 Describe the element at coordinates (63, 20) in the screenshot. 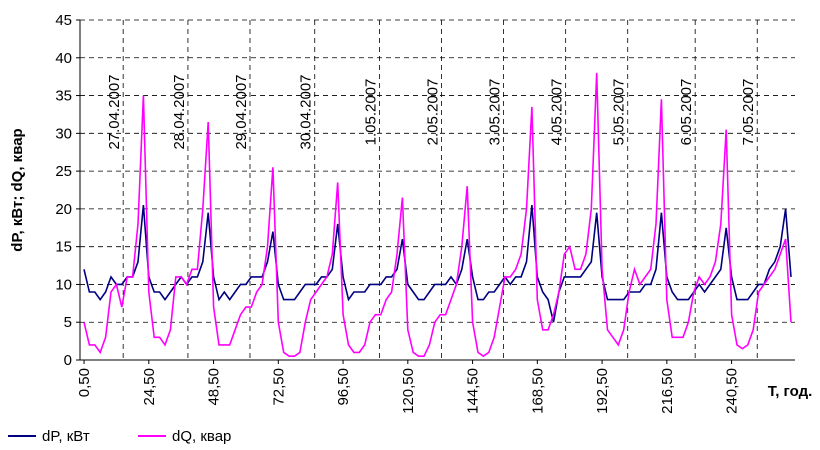

I see `y-tick-label: 45` at that location.